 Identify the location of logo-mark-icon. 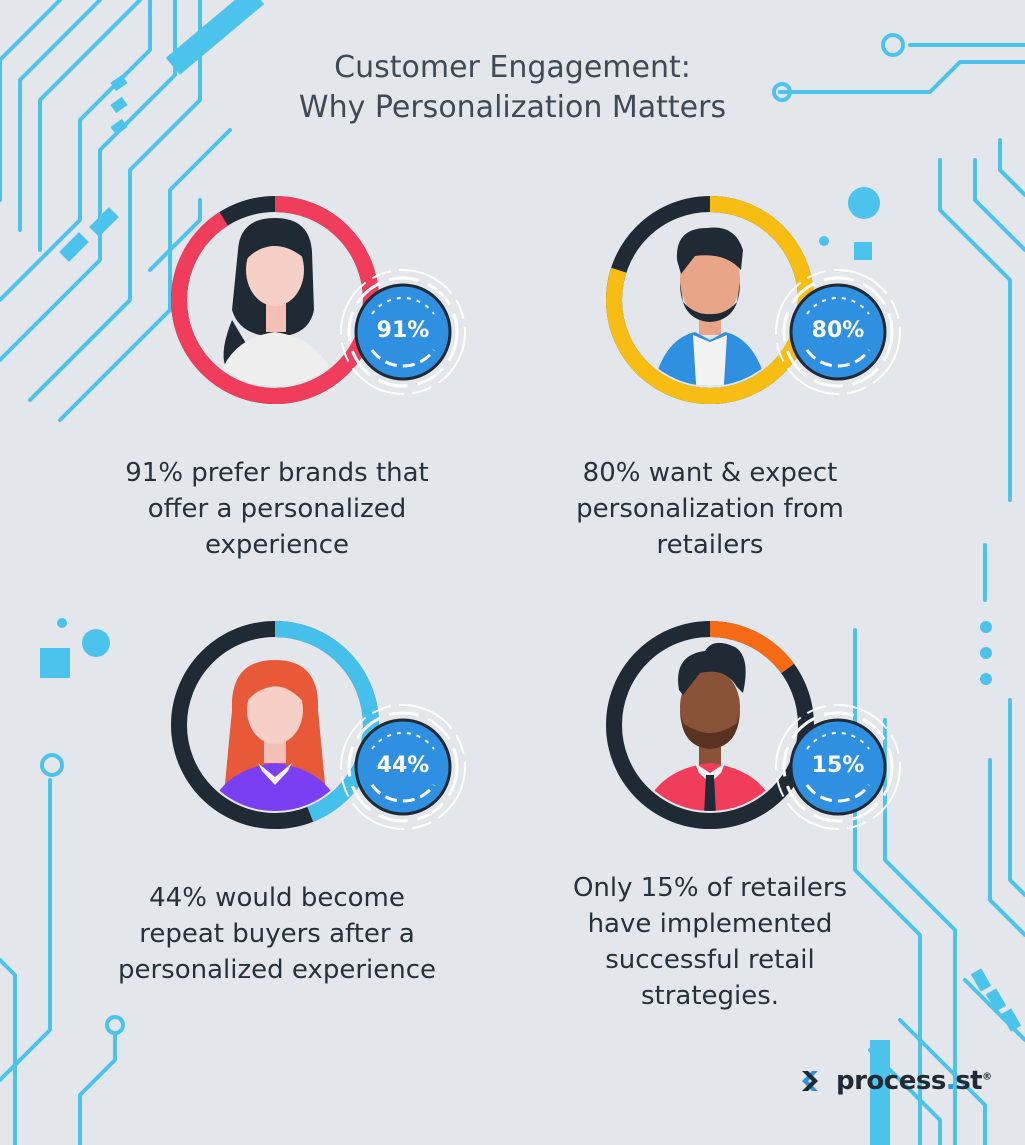
(810, 1081).